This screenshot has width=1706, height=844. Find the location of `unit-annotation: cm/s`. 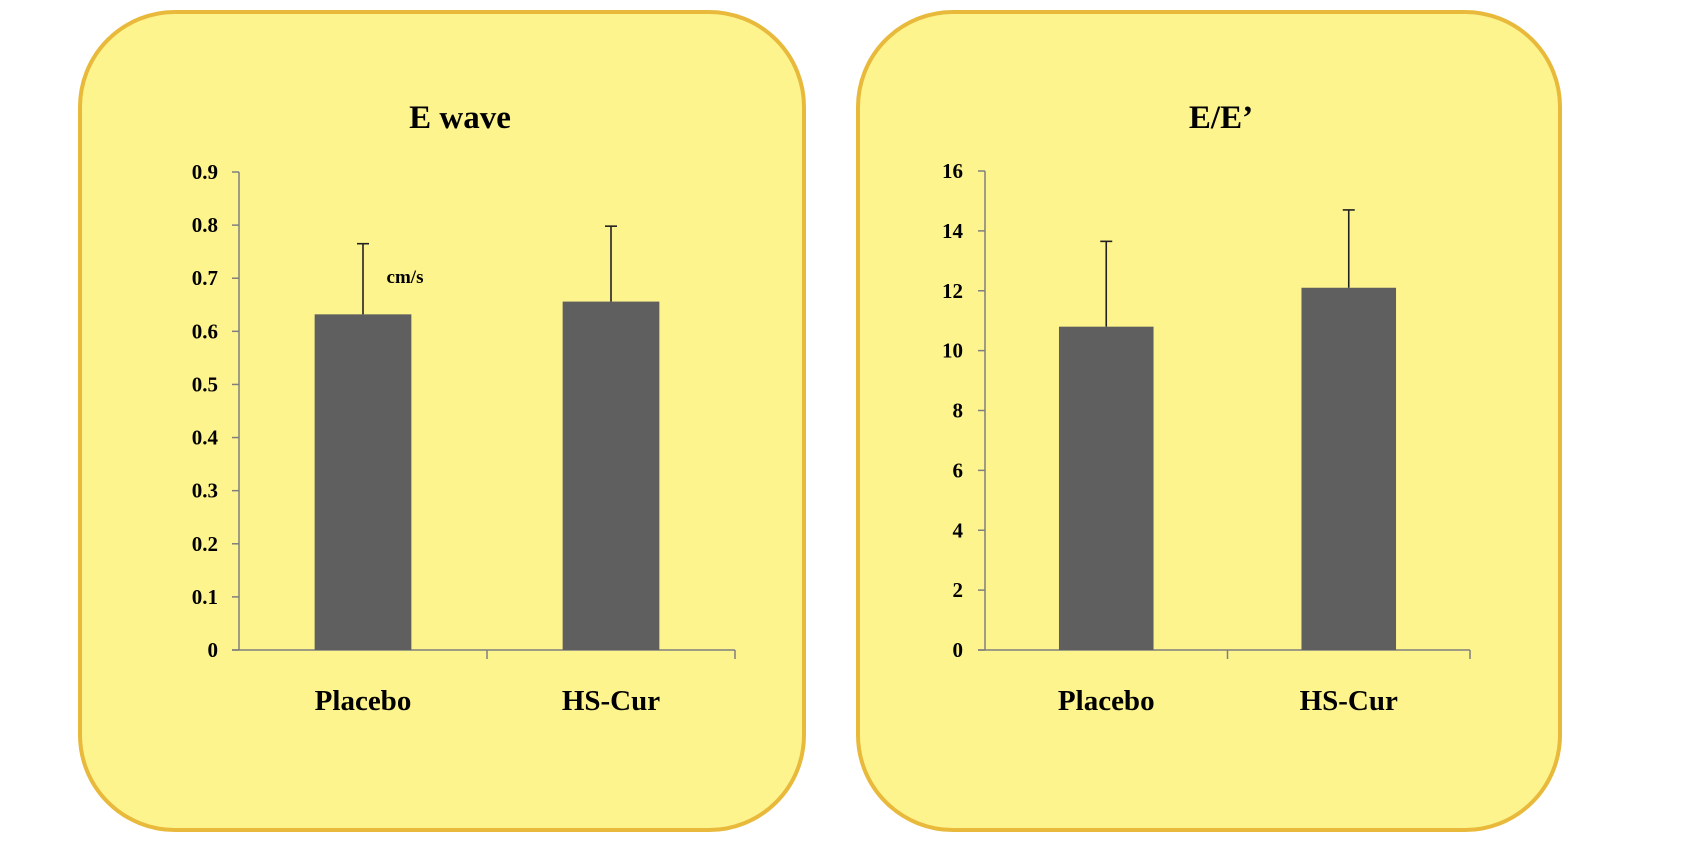

unit-annotation: cm/s is located at coordinates (405, 277).